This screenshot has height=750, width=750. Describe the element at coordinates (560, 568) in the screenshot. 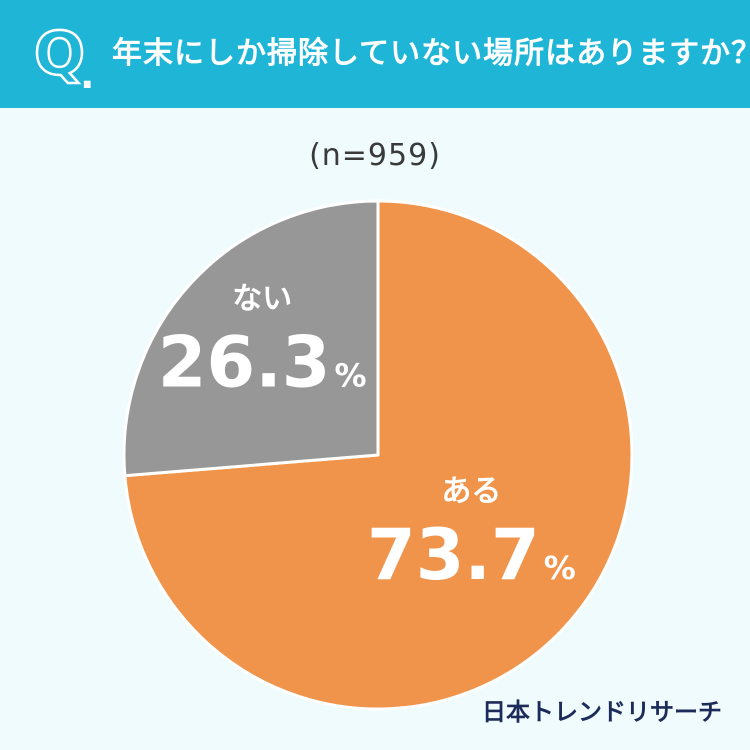

I see `percent-unit-aru: %` at that location.